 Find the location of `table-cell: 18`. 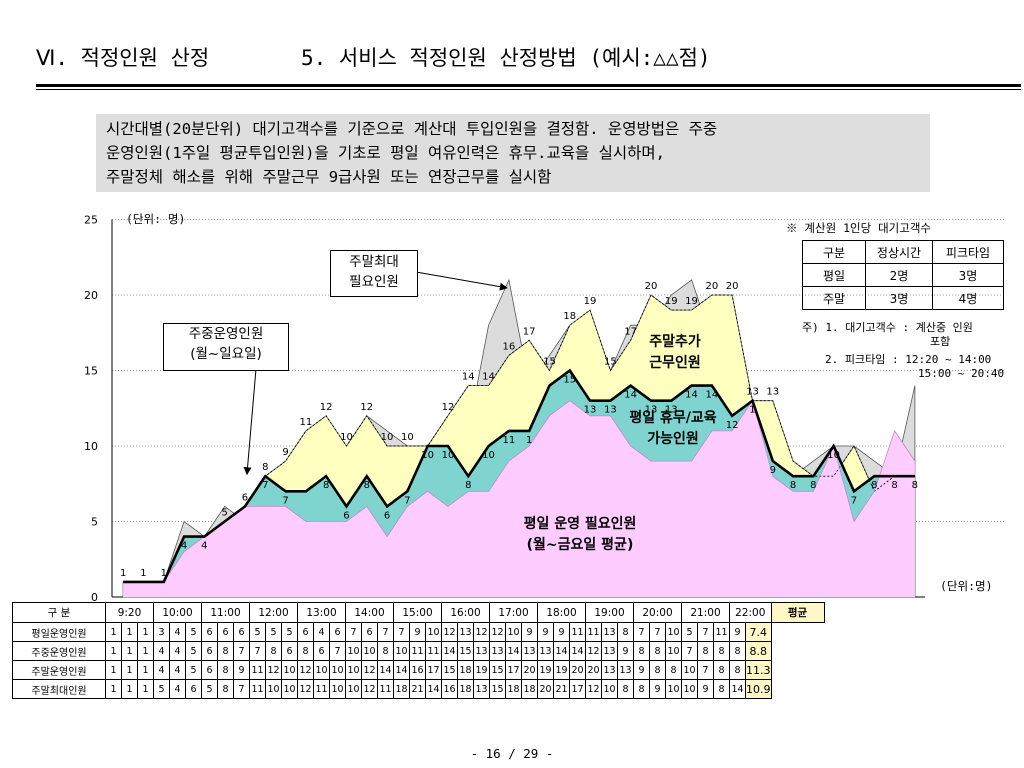

table-cell: 18 is located at coordinates (529, 689).